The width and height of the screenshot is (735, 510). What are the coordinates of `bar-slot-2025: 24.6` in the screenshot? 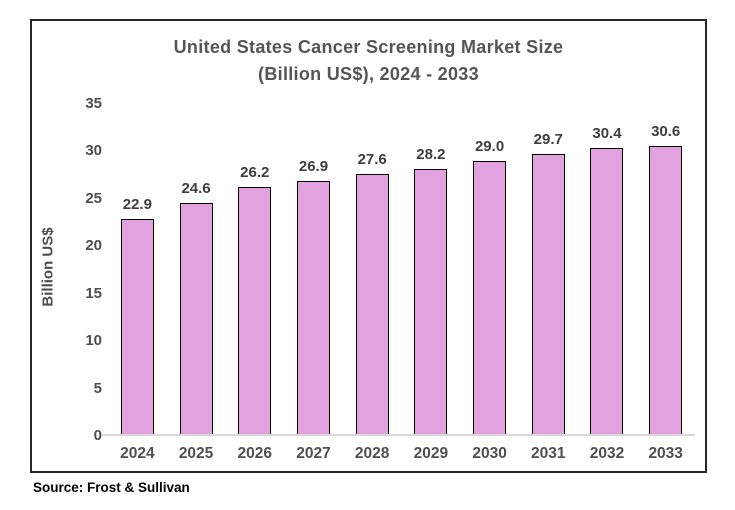 It's located at (196, 270).